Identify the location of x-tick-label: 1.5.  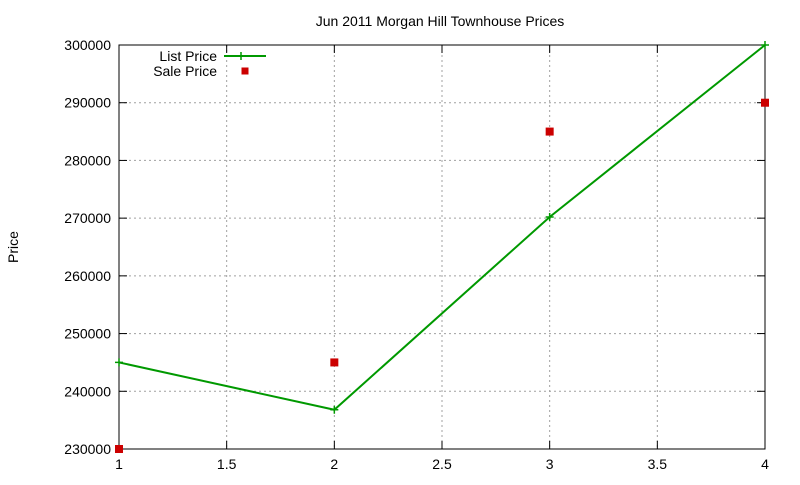
(227, 464).